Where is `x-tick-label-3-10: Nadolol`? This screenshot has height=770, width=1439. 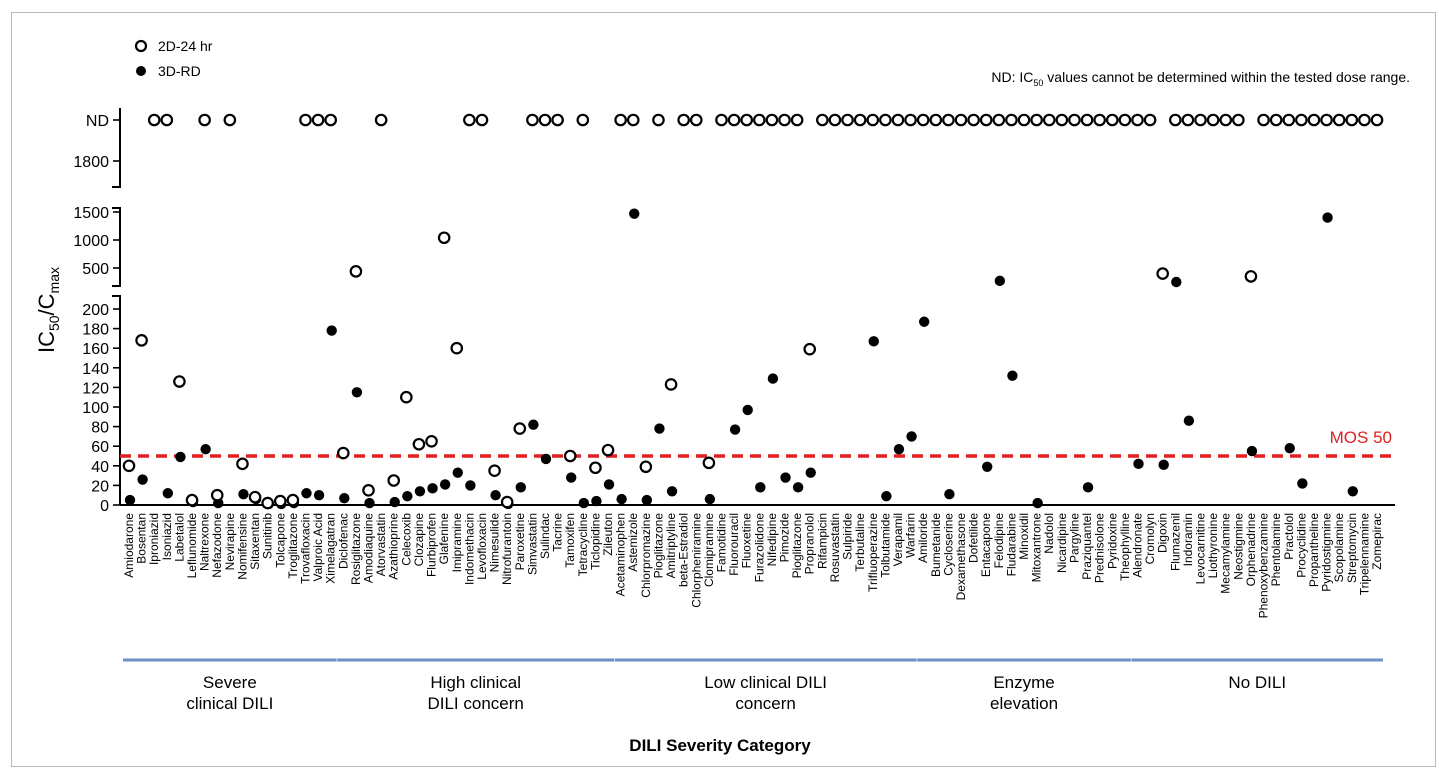
x-tick-label-3-10: Nadolol is located at coordinates (1049, 533).